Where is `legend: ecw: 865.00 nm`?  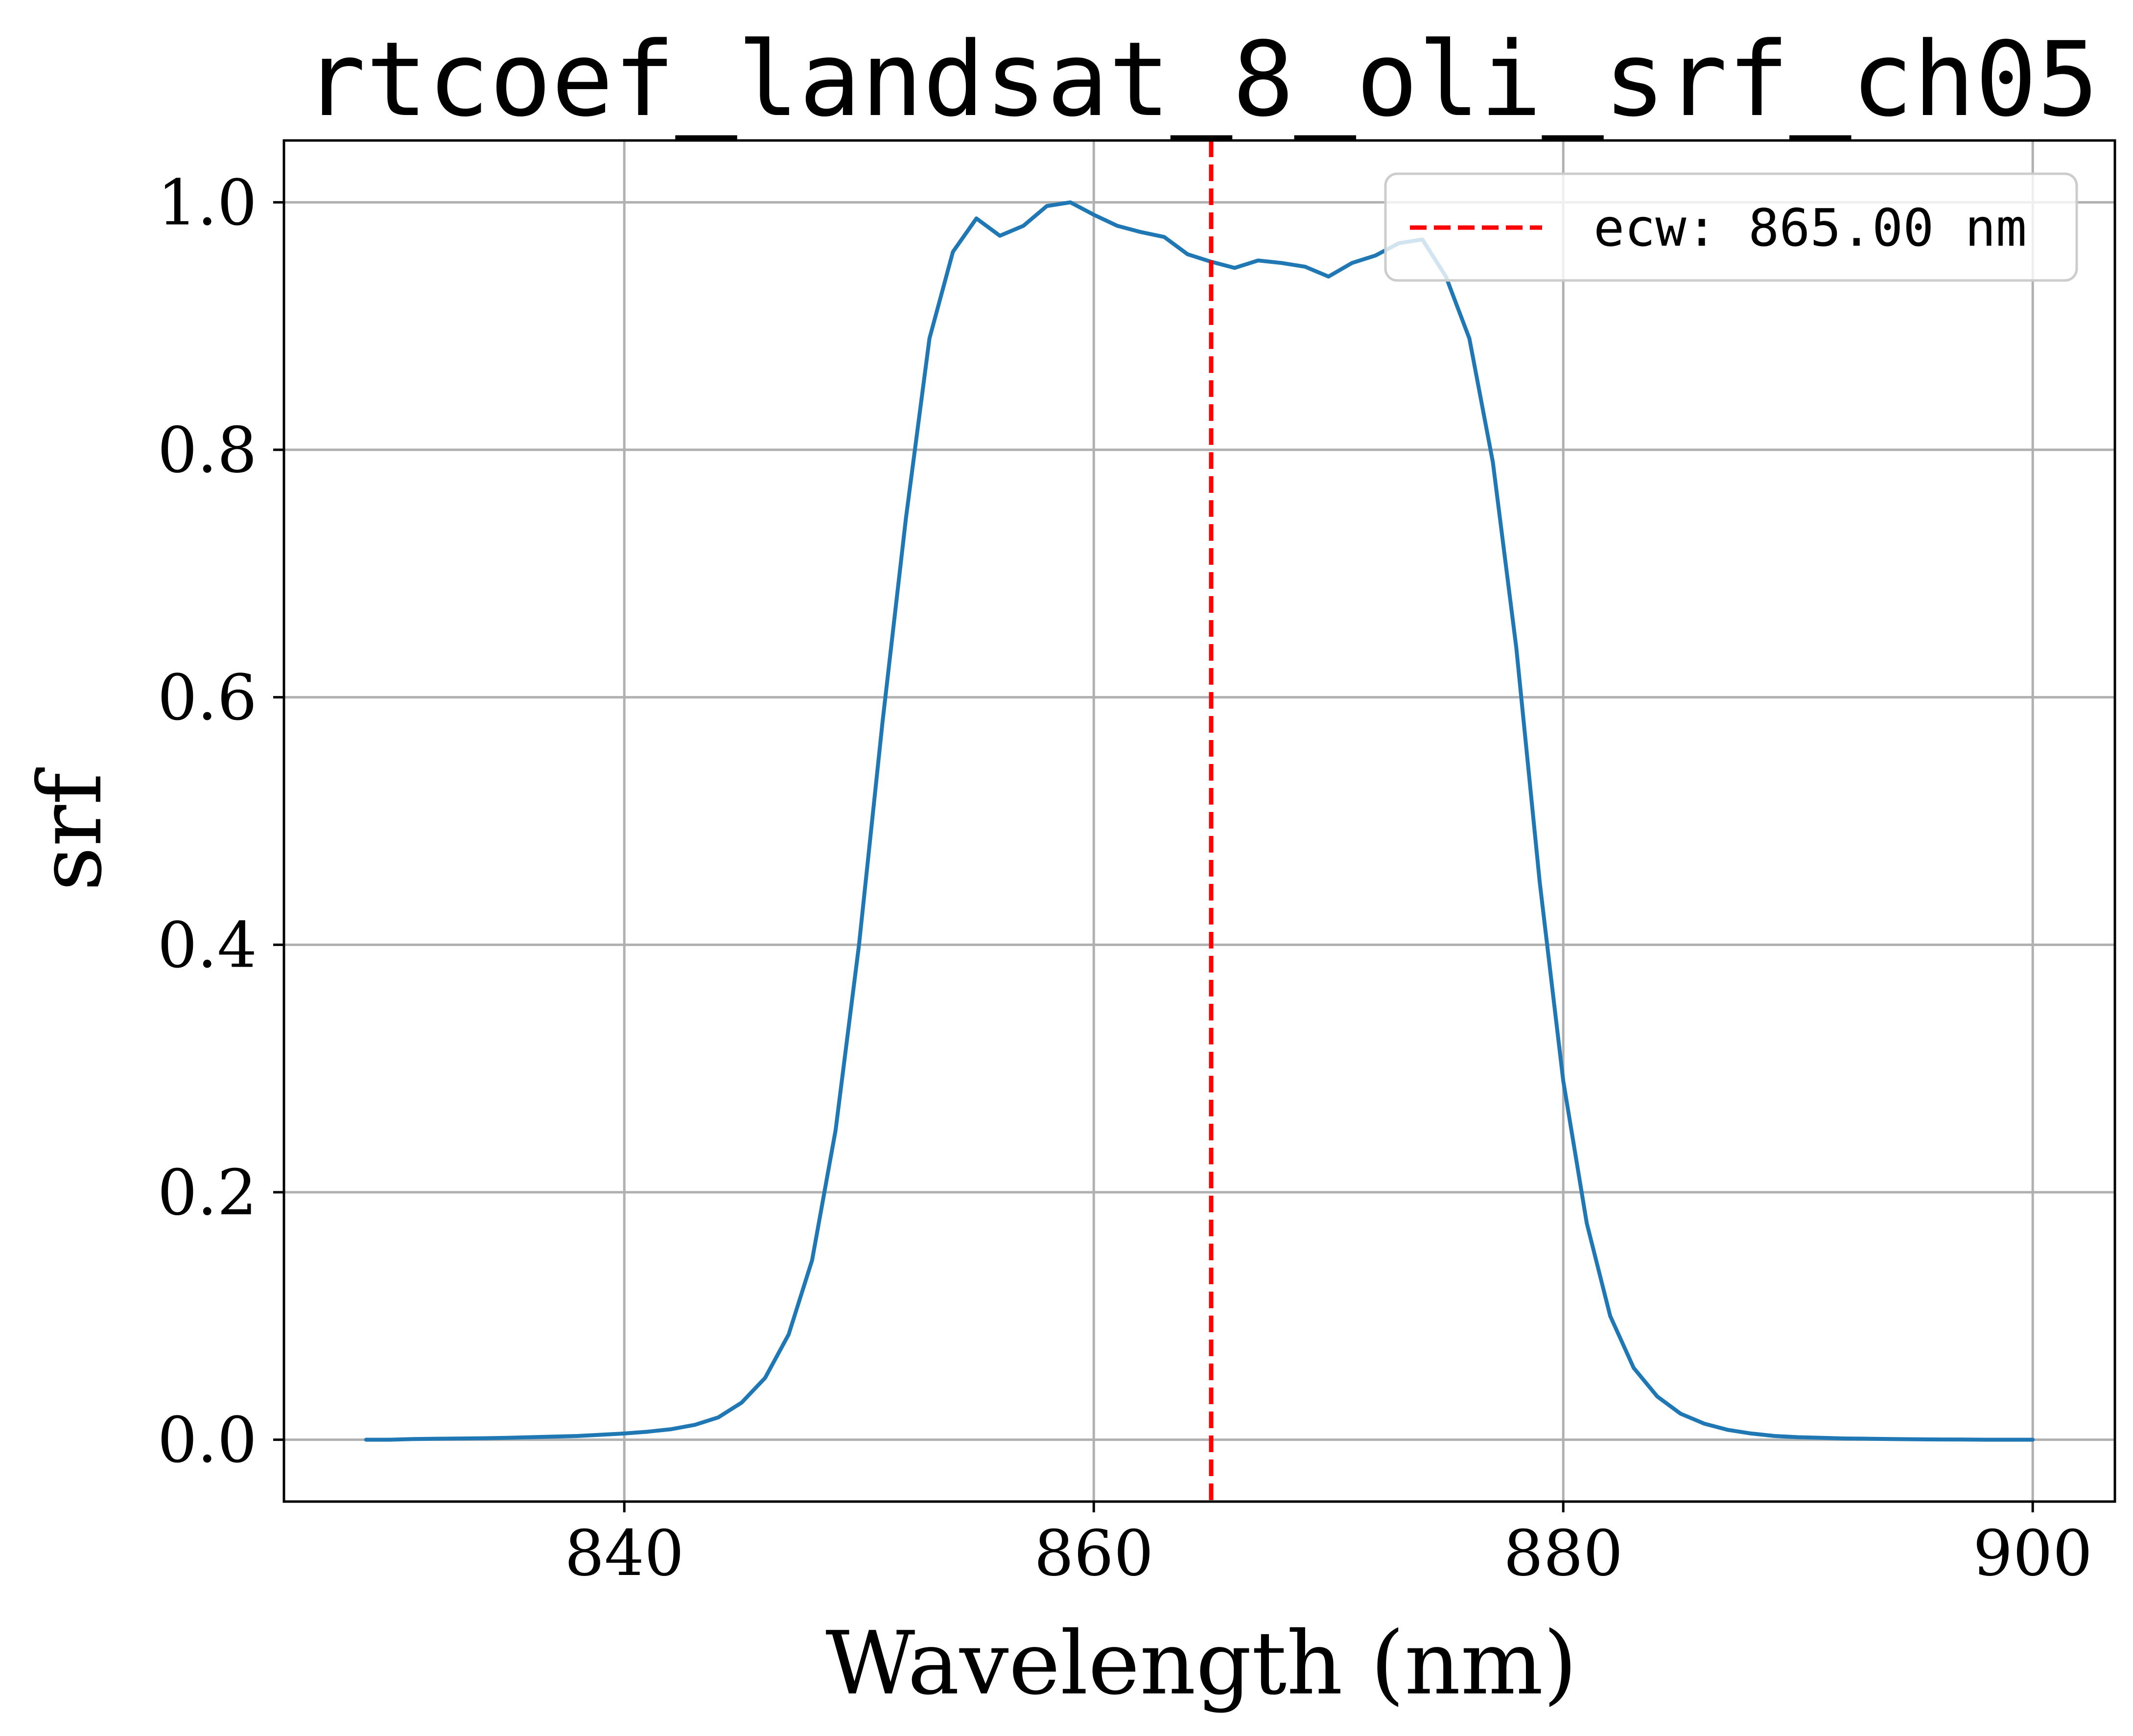
legend: ecw: 865.00 nm is located at coordinates (1731, 227).